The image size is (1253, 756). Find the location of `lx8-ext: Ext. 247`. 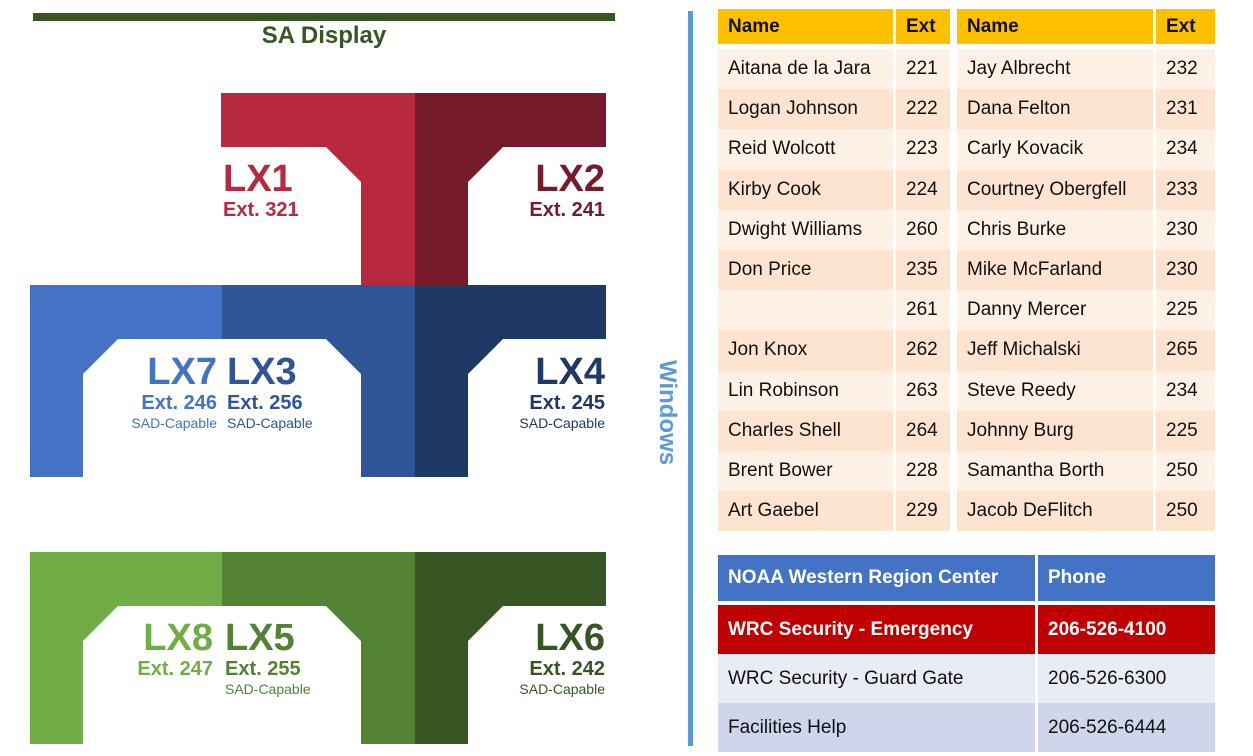

lx8-ext: Ext. 247 is located at coordinates (175, 669).